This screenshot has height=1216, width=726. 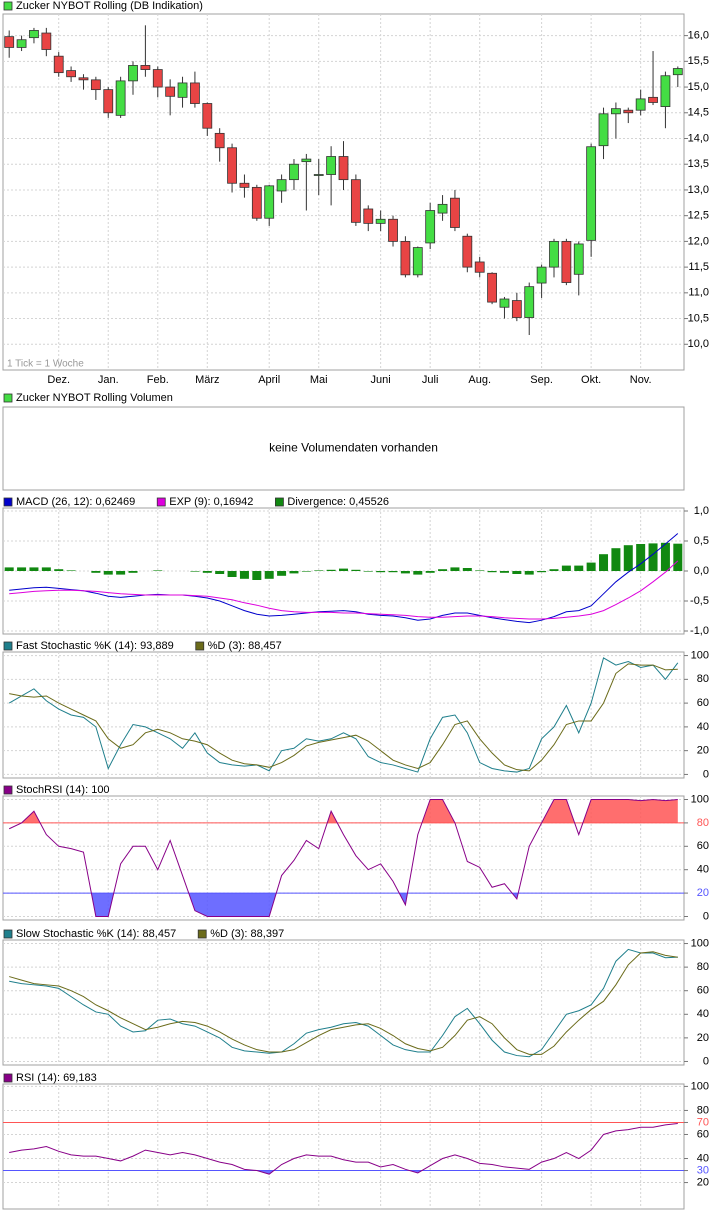 I want to click on y-tick-label: 12,5, so click(x=698, y=216).